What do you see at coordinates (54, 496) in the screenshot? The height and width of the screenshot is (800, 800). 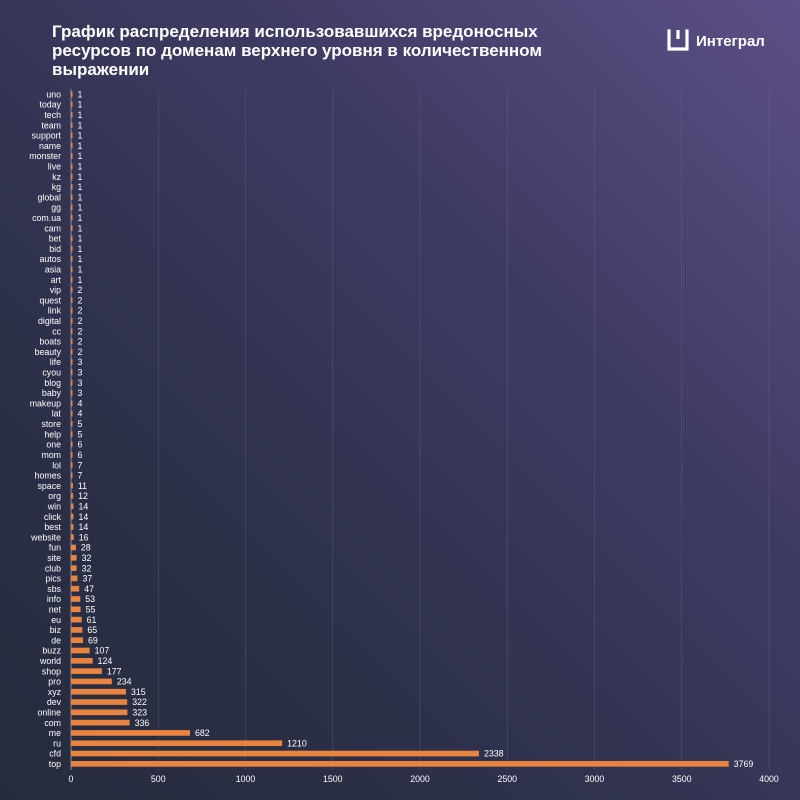 I see `category-label: org` at bounding box center [54, 496].